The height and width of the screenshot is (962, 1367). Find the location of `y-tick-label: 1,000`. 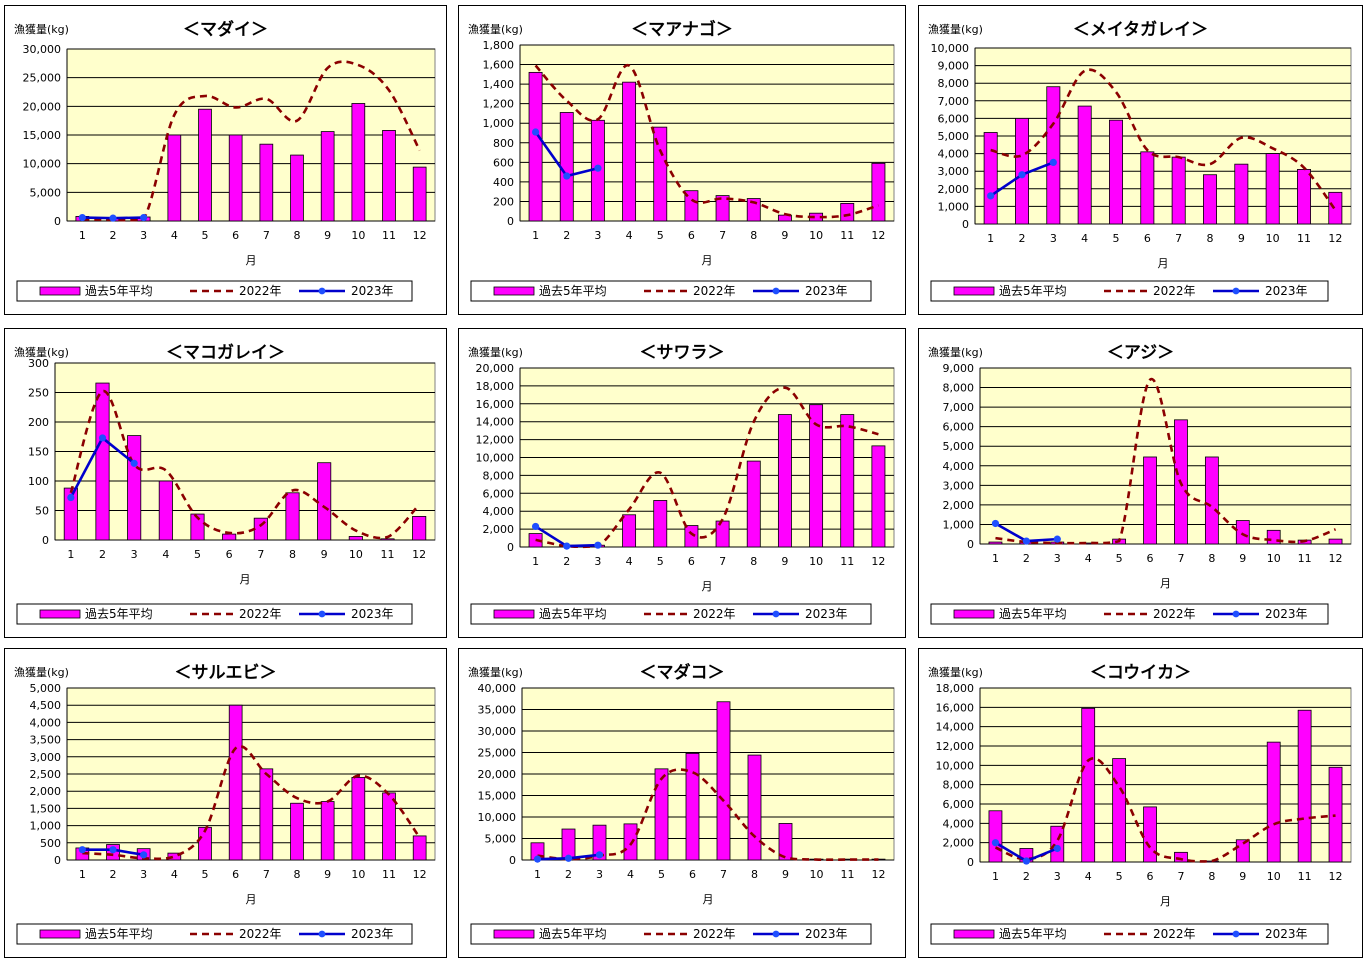

y-tick-label: 1,000 is located at coordinates (499, 123).